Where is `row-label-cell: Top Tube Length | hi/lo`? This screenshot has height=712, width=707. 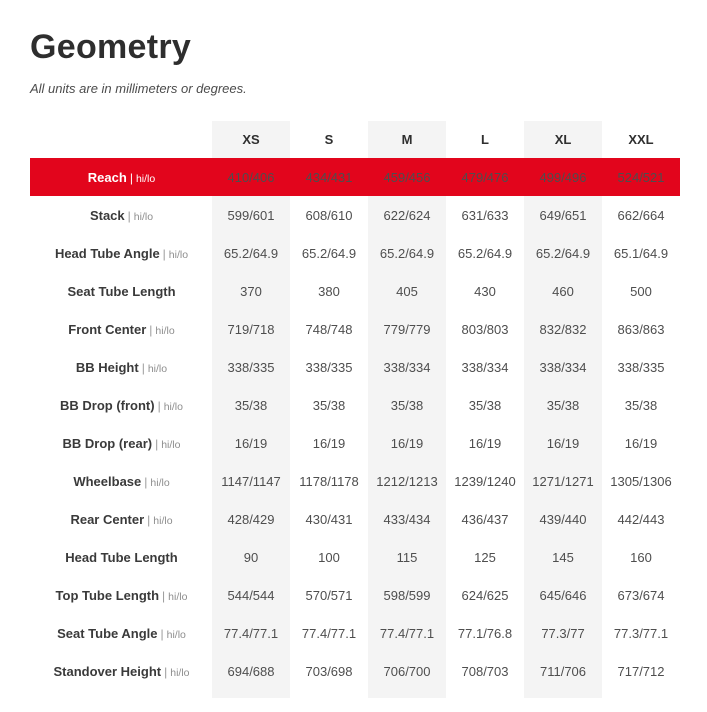
row-label-cell: Top Tube Length | hi/lo is located at coordinates (121, 595).